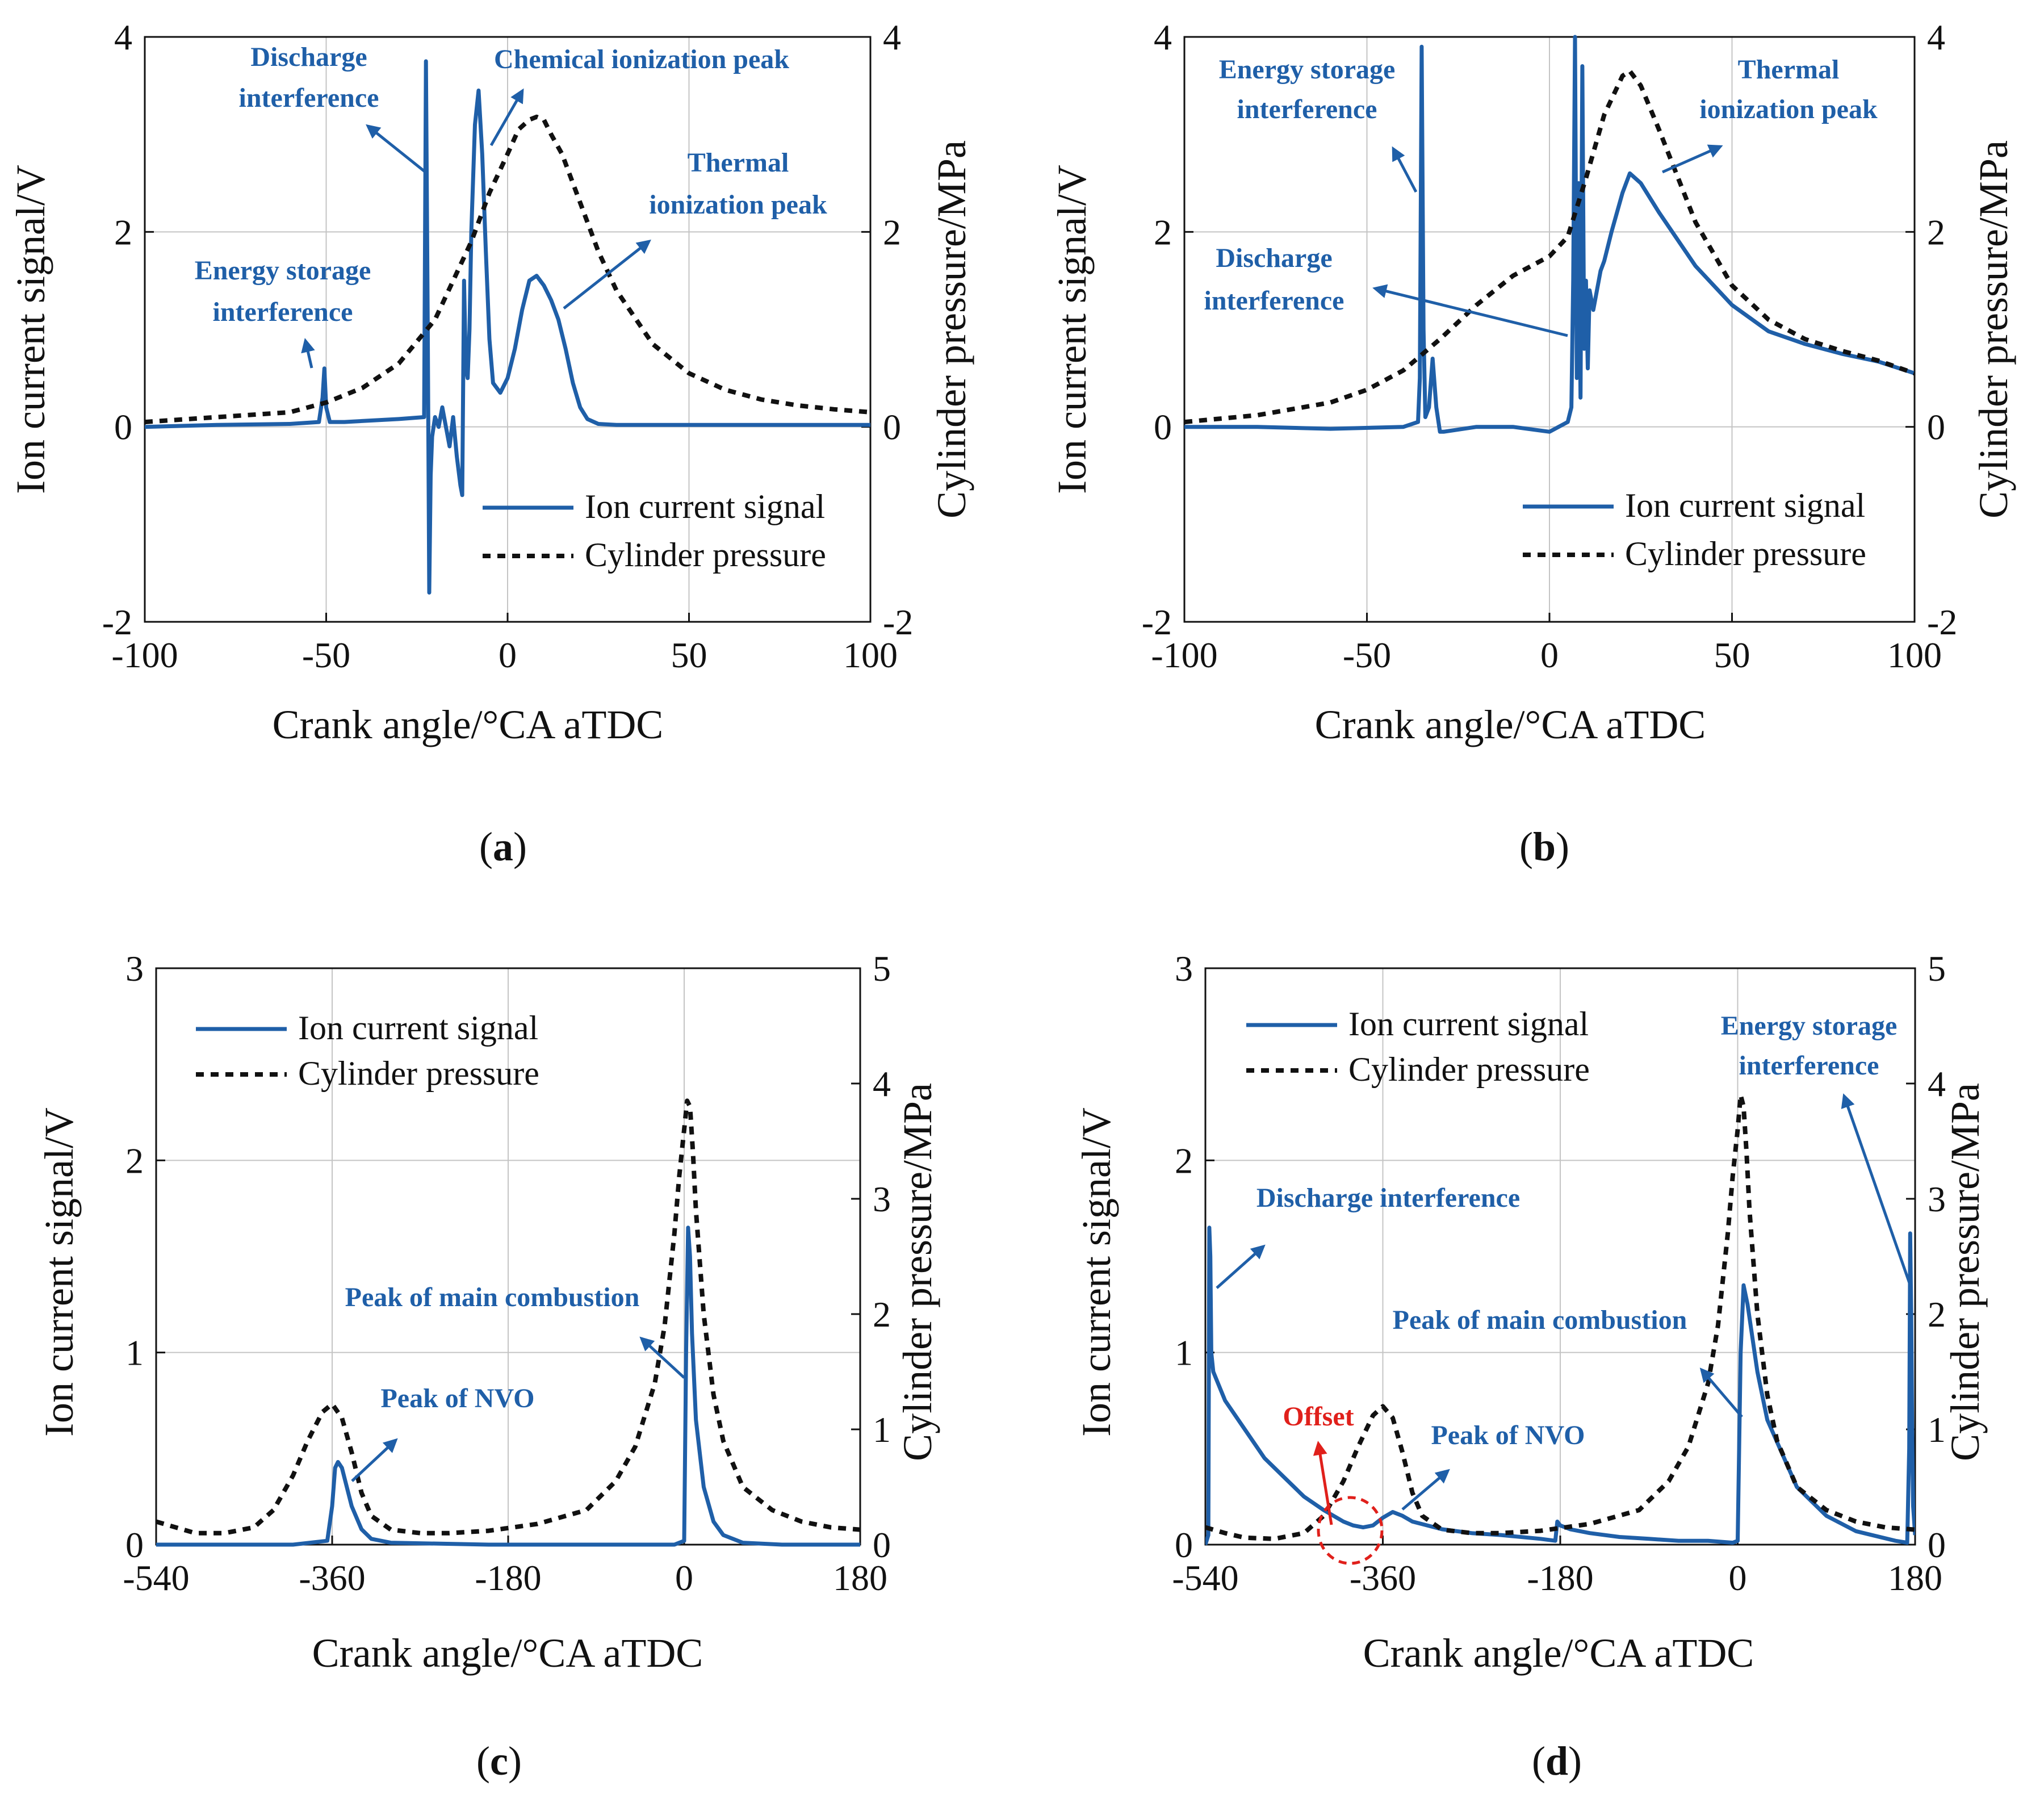 The image size is (2044, 1807). I want to click on annotation-text: Thermal, so click(1789, 70).